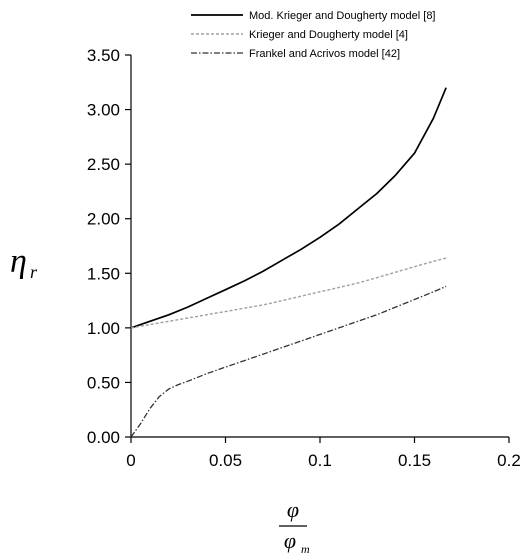 The width and height of the screenshot is (525, 556). What do you see at coordinates (414, 460) in the screenshot?
I see `x-tick-label: 0.15` at bounding box center [414, 460].